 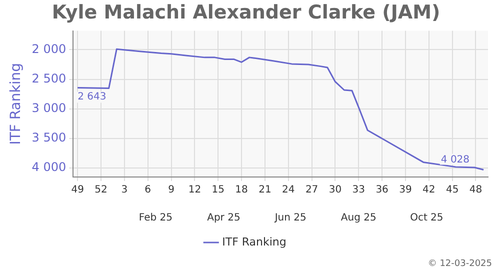 What do you see at coordinates (311, 190) in the screenshot?
I see `x-tick-label: 27` at bounding box center [311, 190].